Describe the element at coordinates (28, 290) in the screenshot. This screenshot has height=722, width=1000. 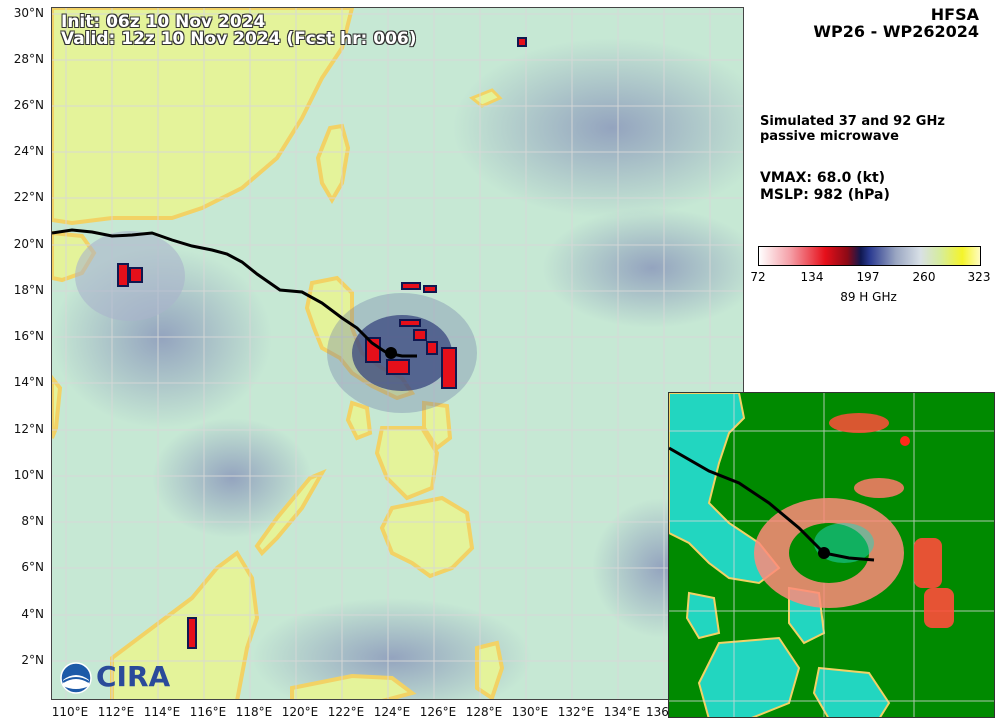
I see `lat-label: 18°N` at that location.